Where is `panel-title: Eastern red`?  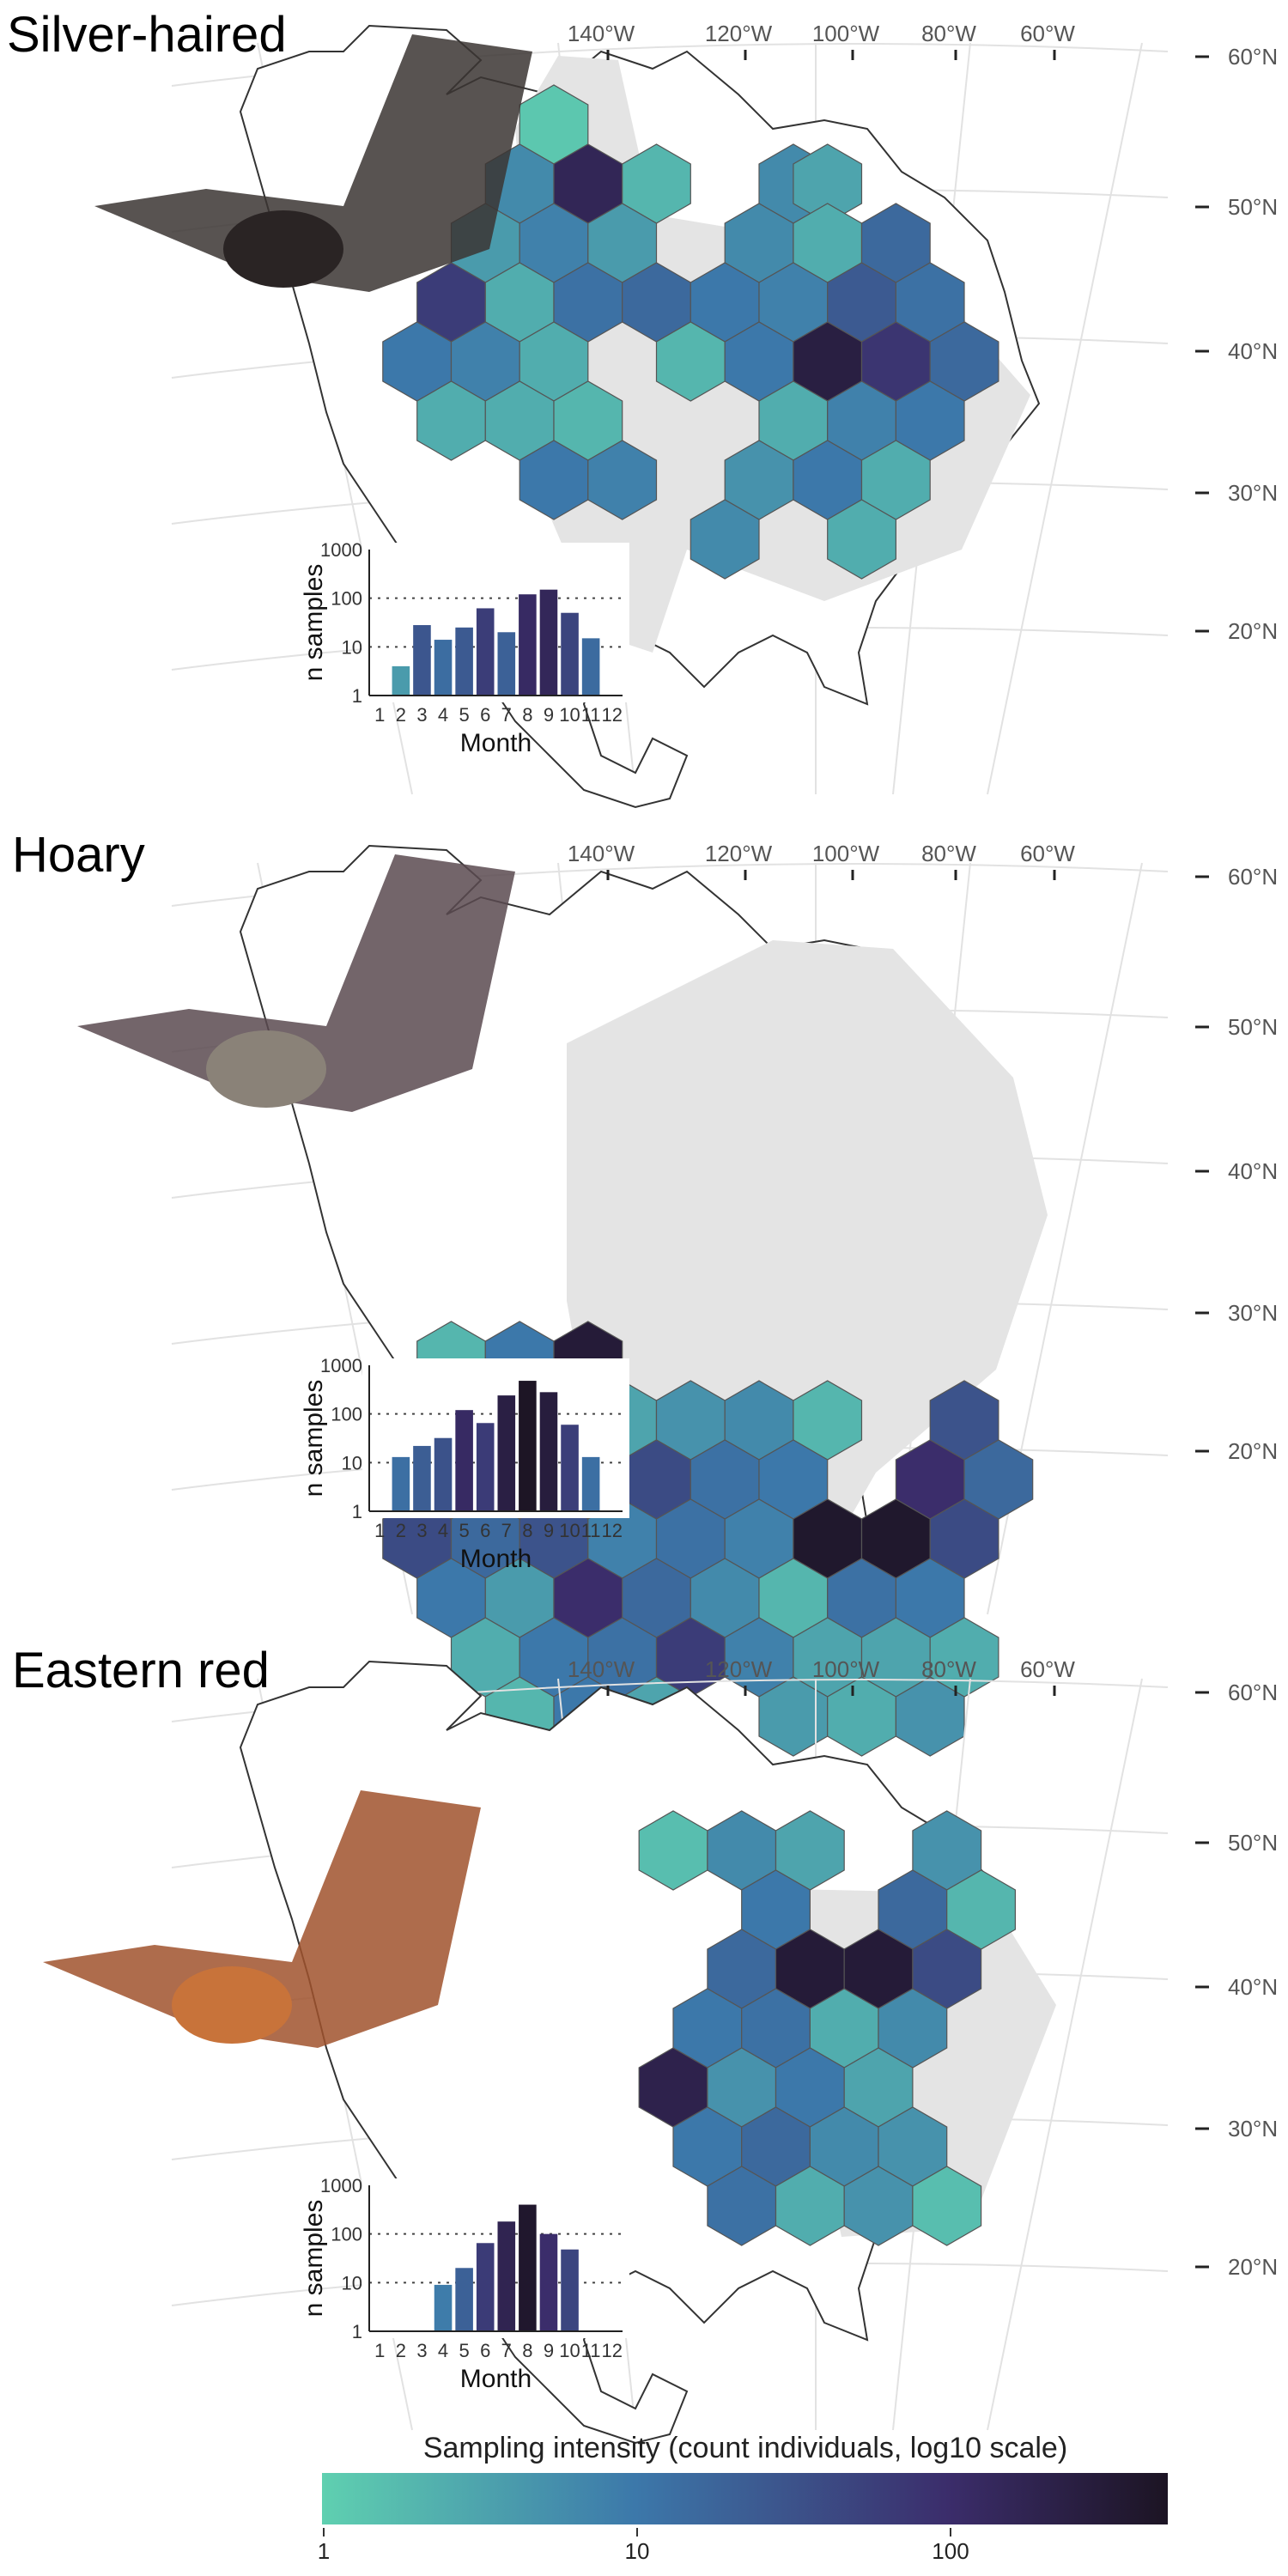
panel-title: Eastern red is located at coordinates (141, 1671).